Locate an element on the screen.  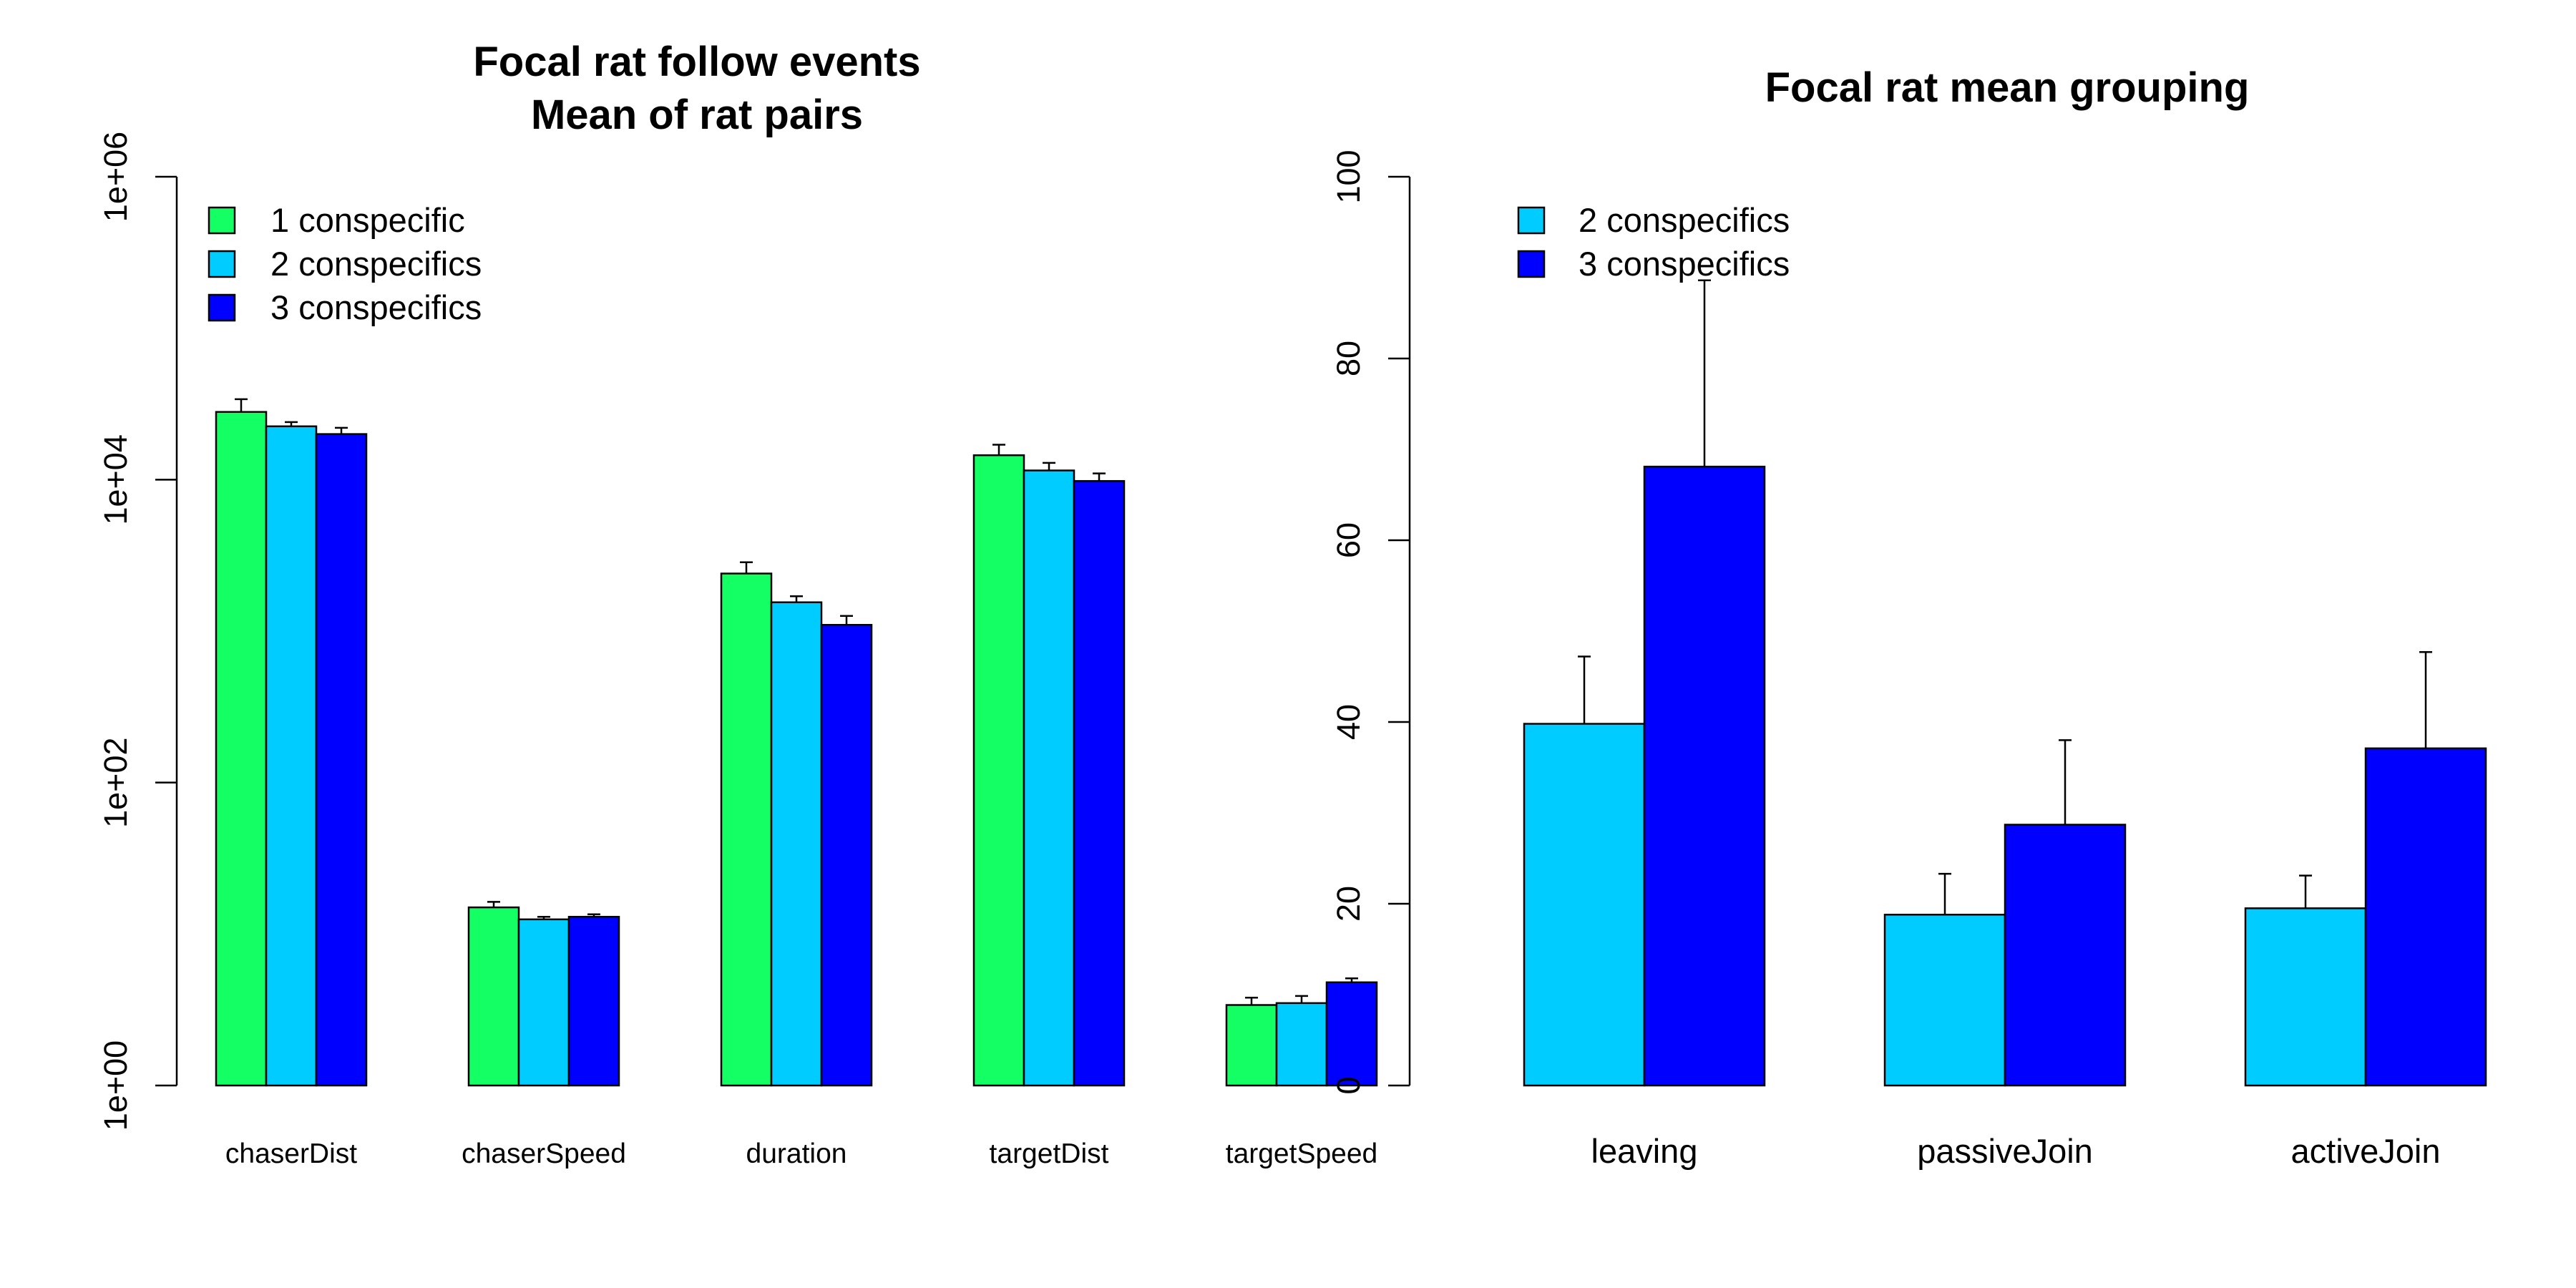
y-tick-label: 1e+04 is located at coordinates (115, 479).